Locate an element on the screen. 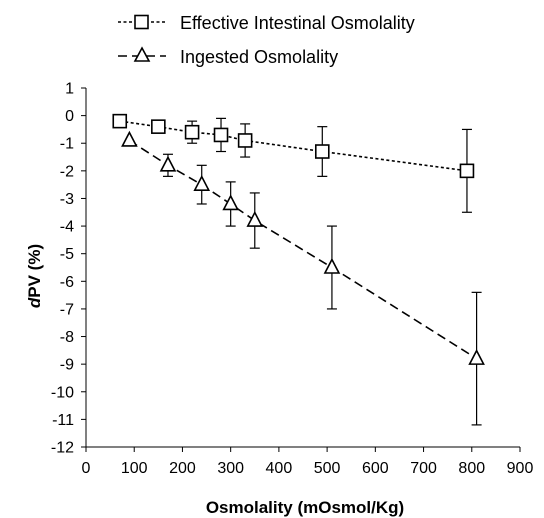 This screenshot has width=544, height=518. legend-label-effective: Effective Intestinal Osmolality is located at coordinates (297, 23).